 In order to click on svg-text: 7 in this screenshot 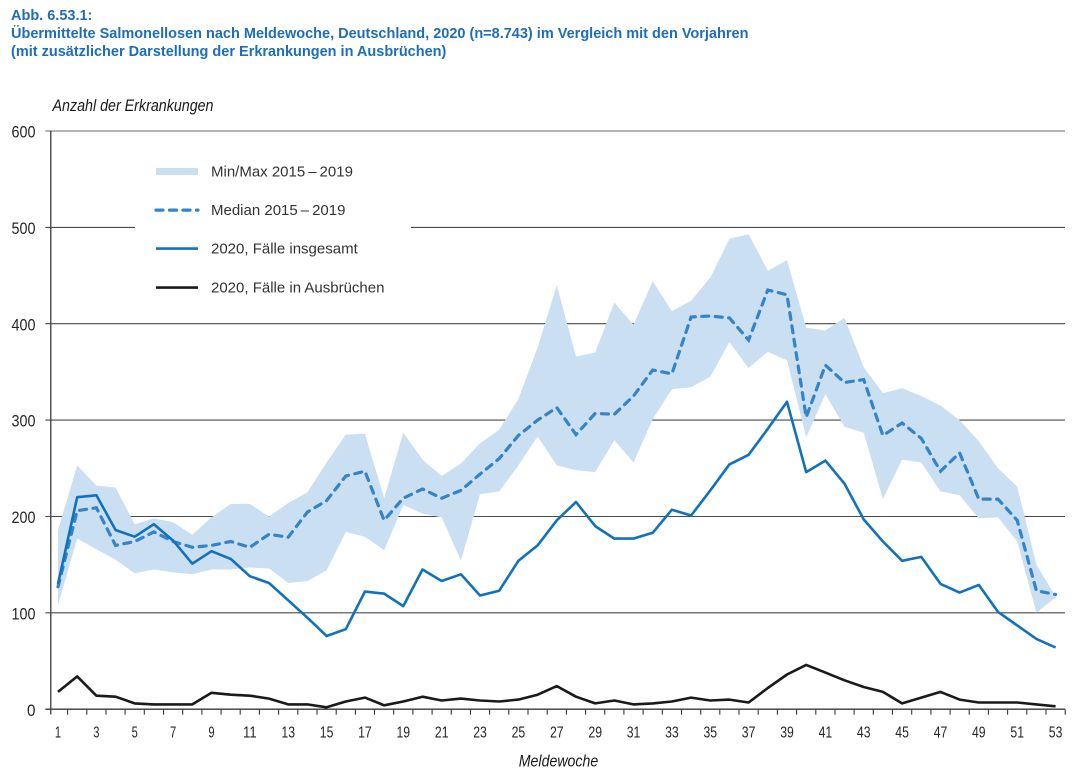, I will do `click(173, 733)`.